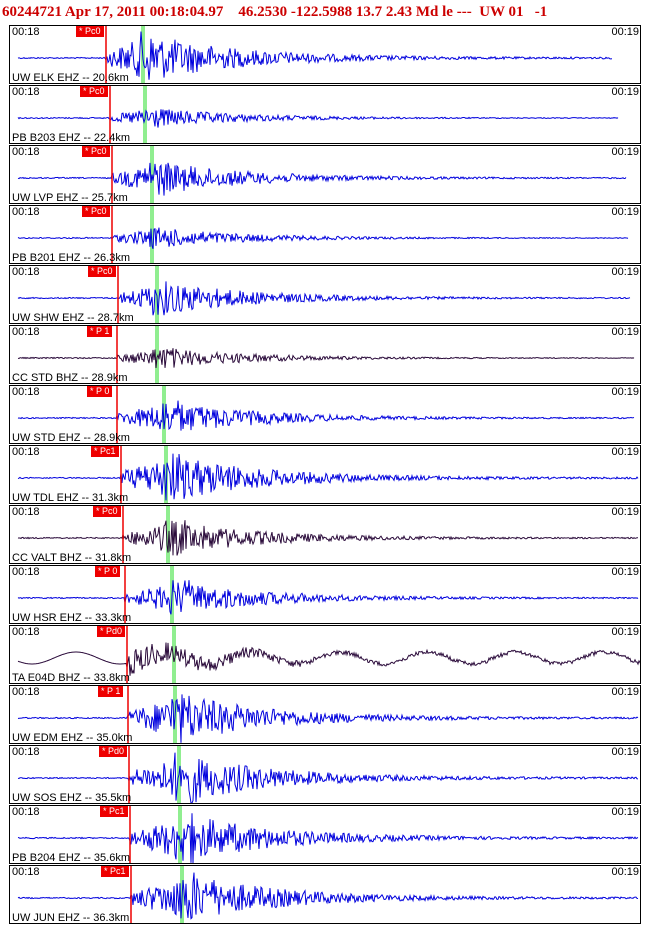 This screenshot has height=926, width=655. What do you see at coordinates (70, 498) in the screenshot?
I see `channel-label: UW TDL EHZ -- 31.3km` at bounding box center [70, 498].